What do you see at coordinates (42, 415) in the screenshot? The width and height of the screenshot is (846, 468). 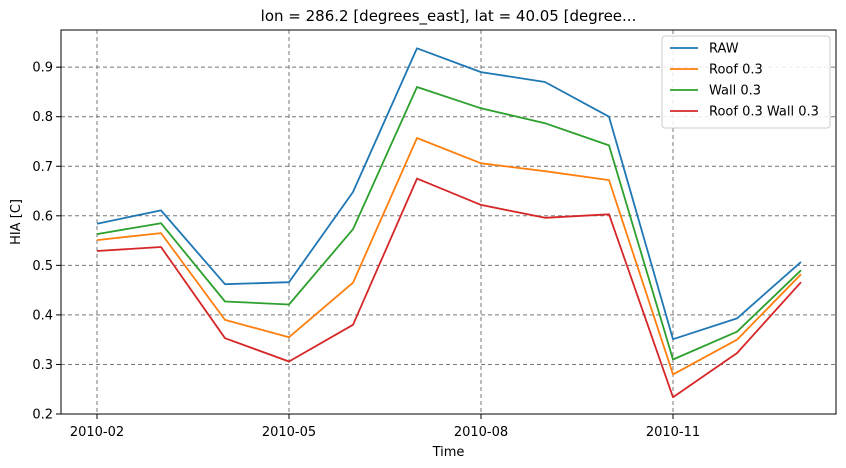 I see `y-tick-label: 0.2` at bounding box center [42, 415].